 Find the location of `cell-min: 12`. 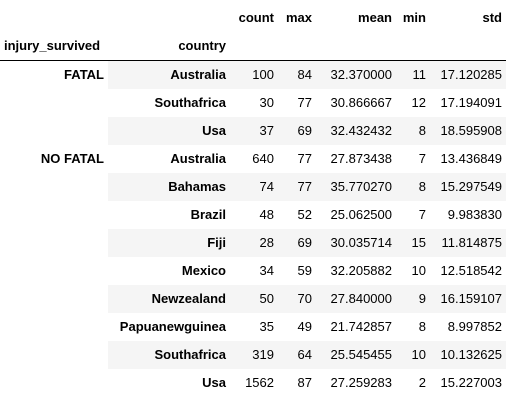

cell-min: 12 is located at coordinates (413, 103).